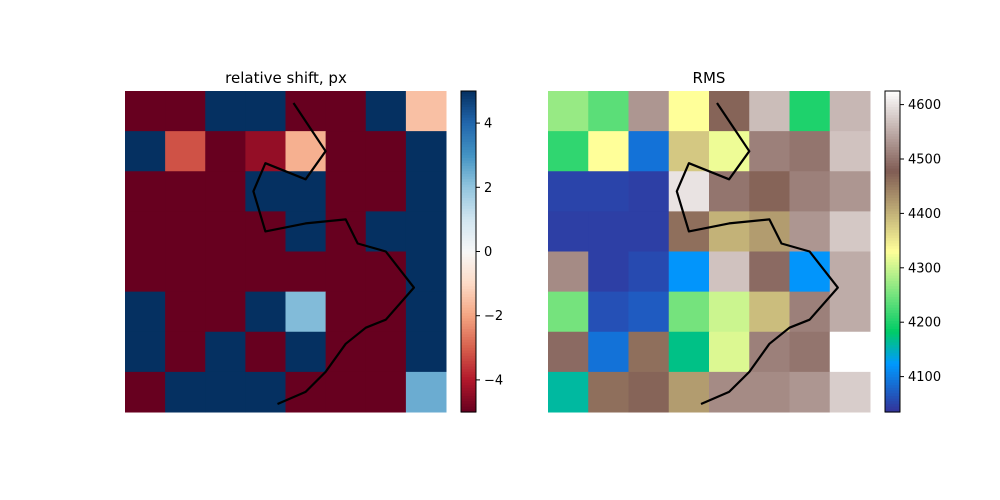  Describe the element at coordinates (488, 188) in the screenshot. I see `colorbar-tick-label: 2` at that location.